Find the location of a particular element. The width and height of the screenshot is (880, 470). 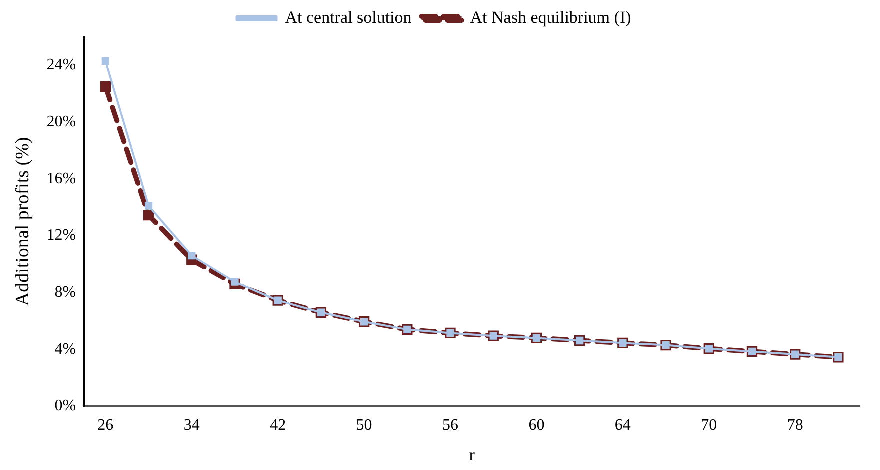

legend-label: At central solution is located at coordinates (348, 17).